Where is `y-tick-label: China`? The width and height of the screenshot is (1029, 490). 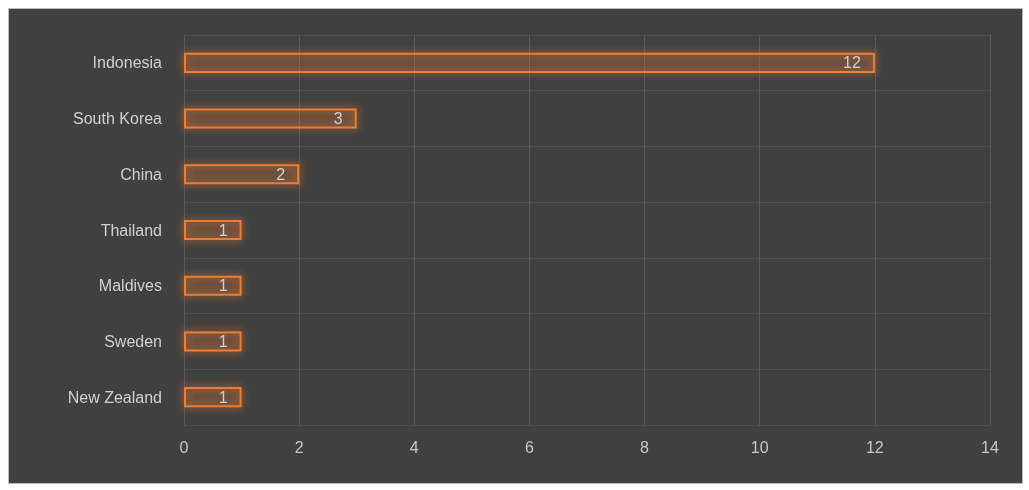 y-tick-label: China is located at coordinates (141, 174).